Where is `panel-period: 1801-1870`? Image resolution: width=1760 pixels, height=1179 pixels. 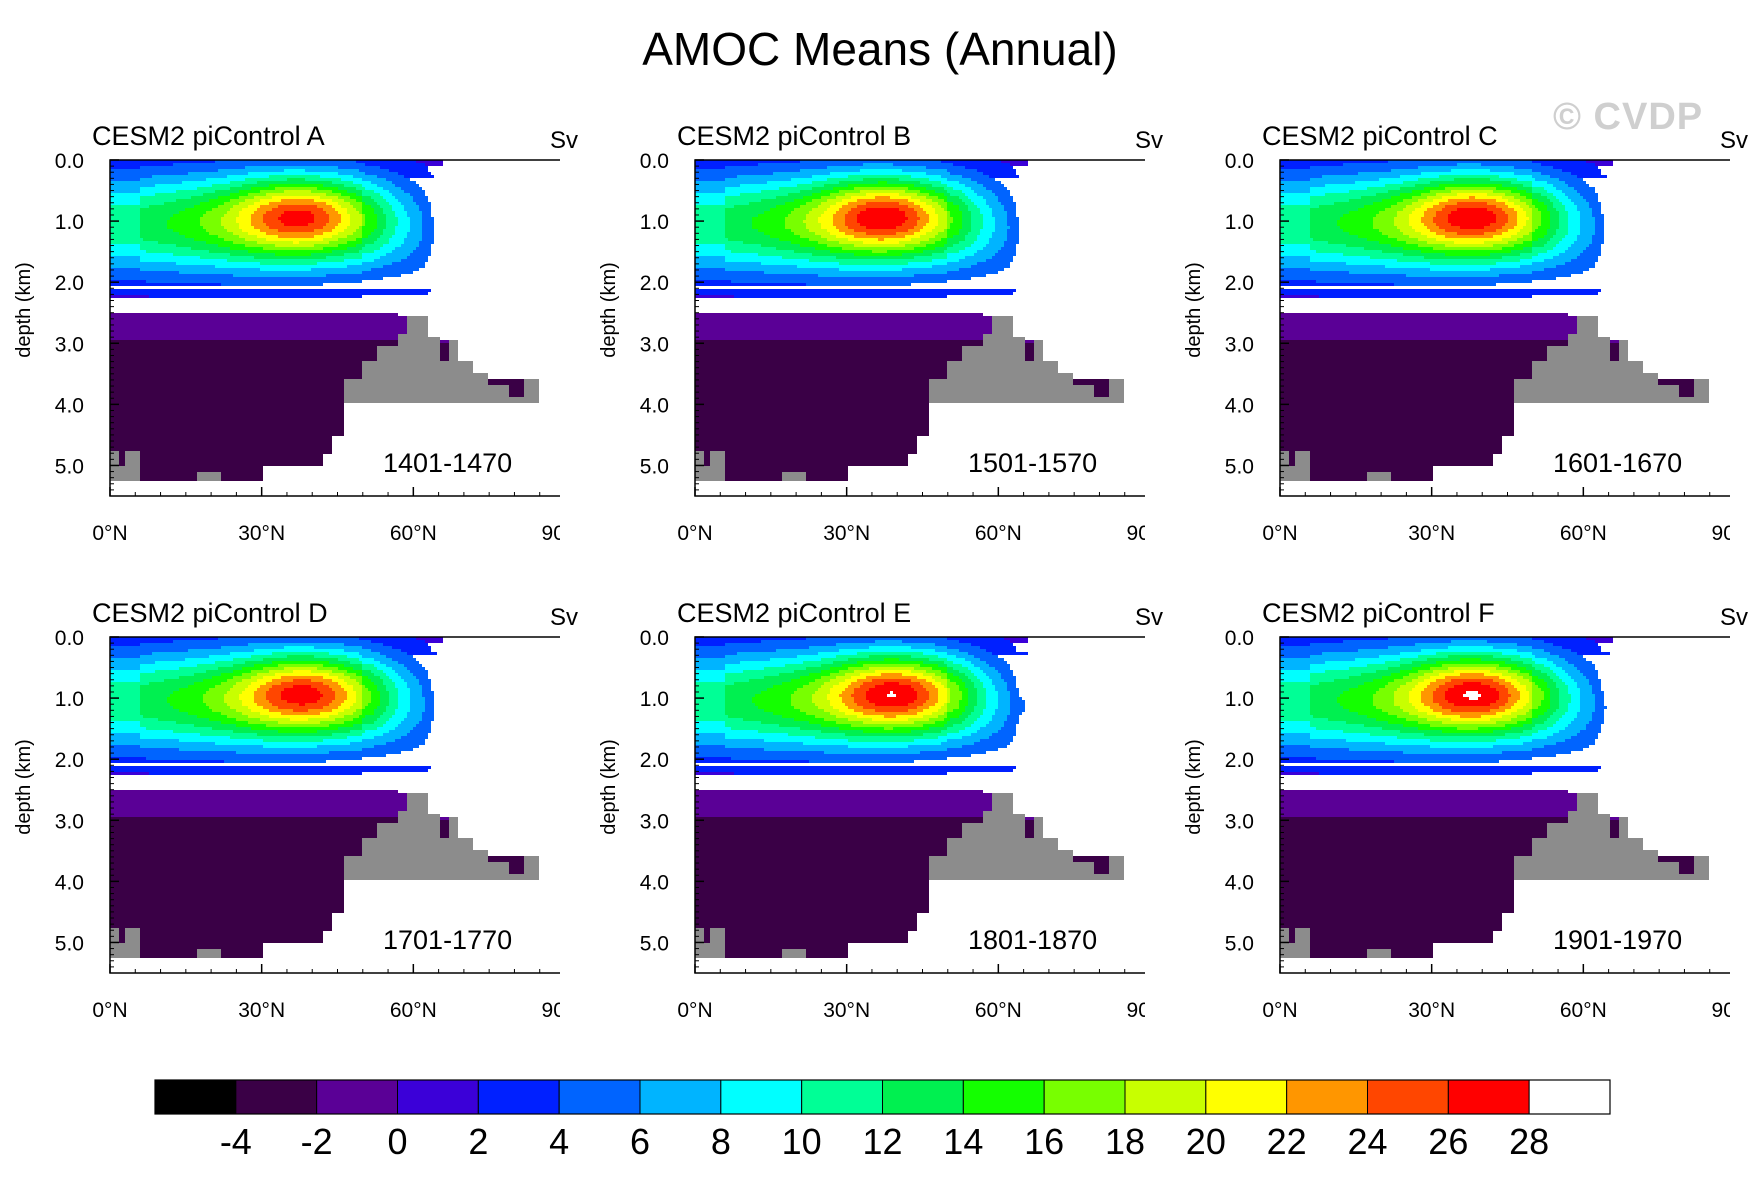
panel-period: 1801-1870 is located at coordinates (1033, 940).